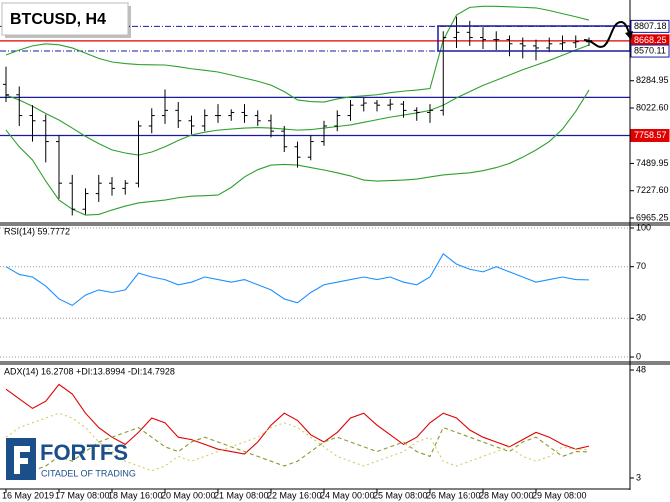 The image size is (670, 502). I want to click on title-box, so click(65, 19).